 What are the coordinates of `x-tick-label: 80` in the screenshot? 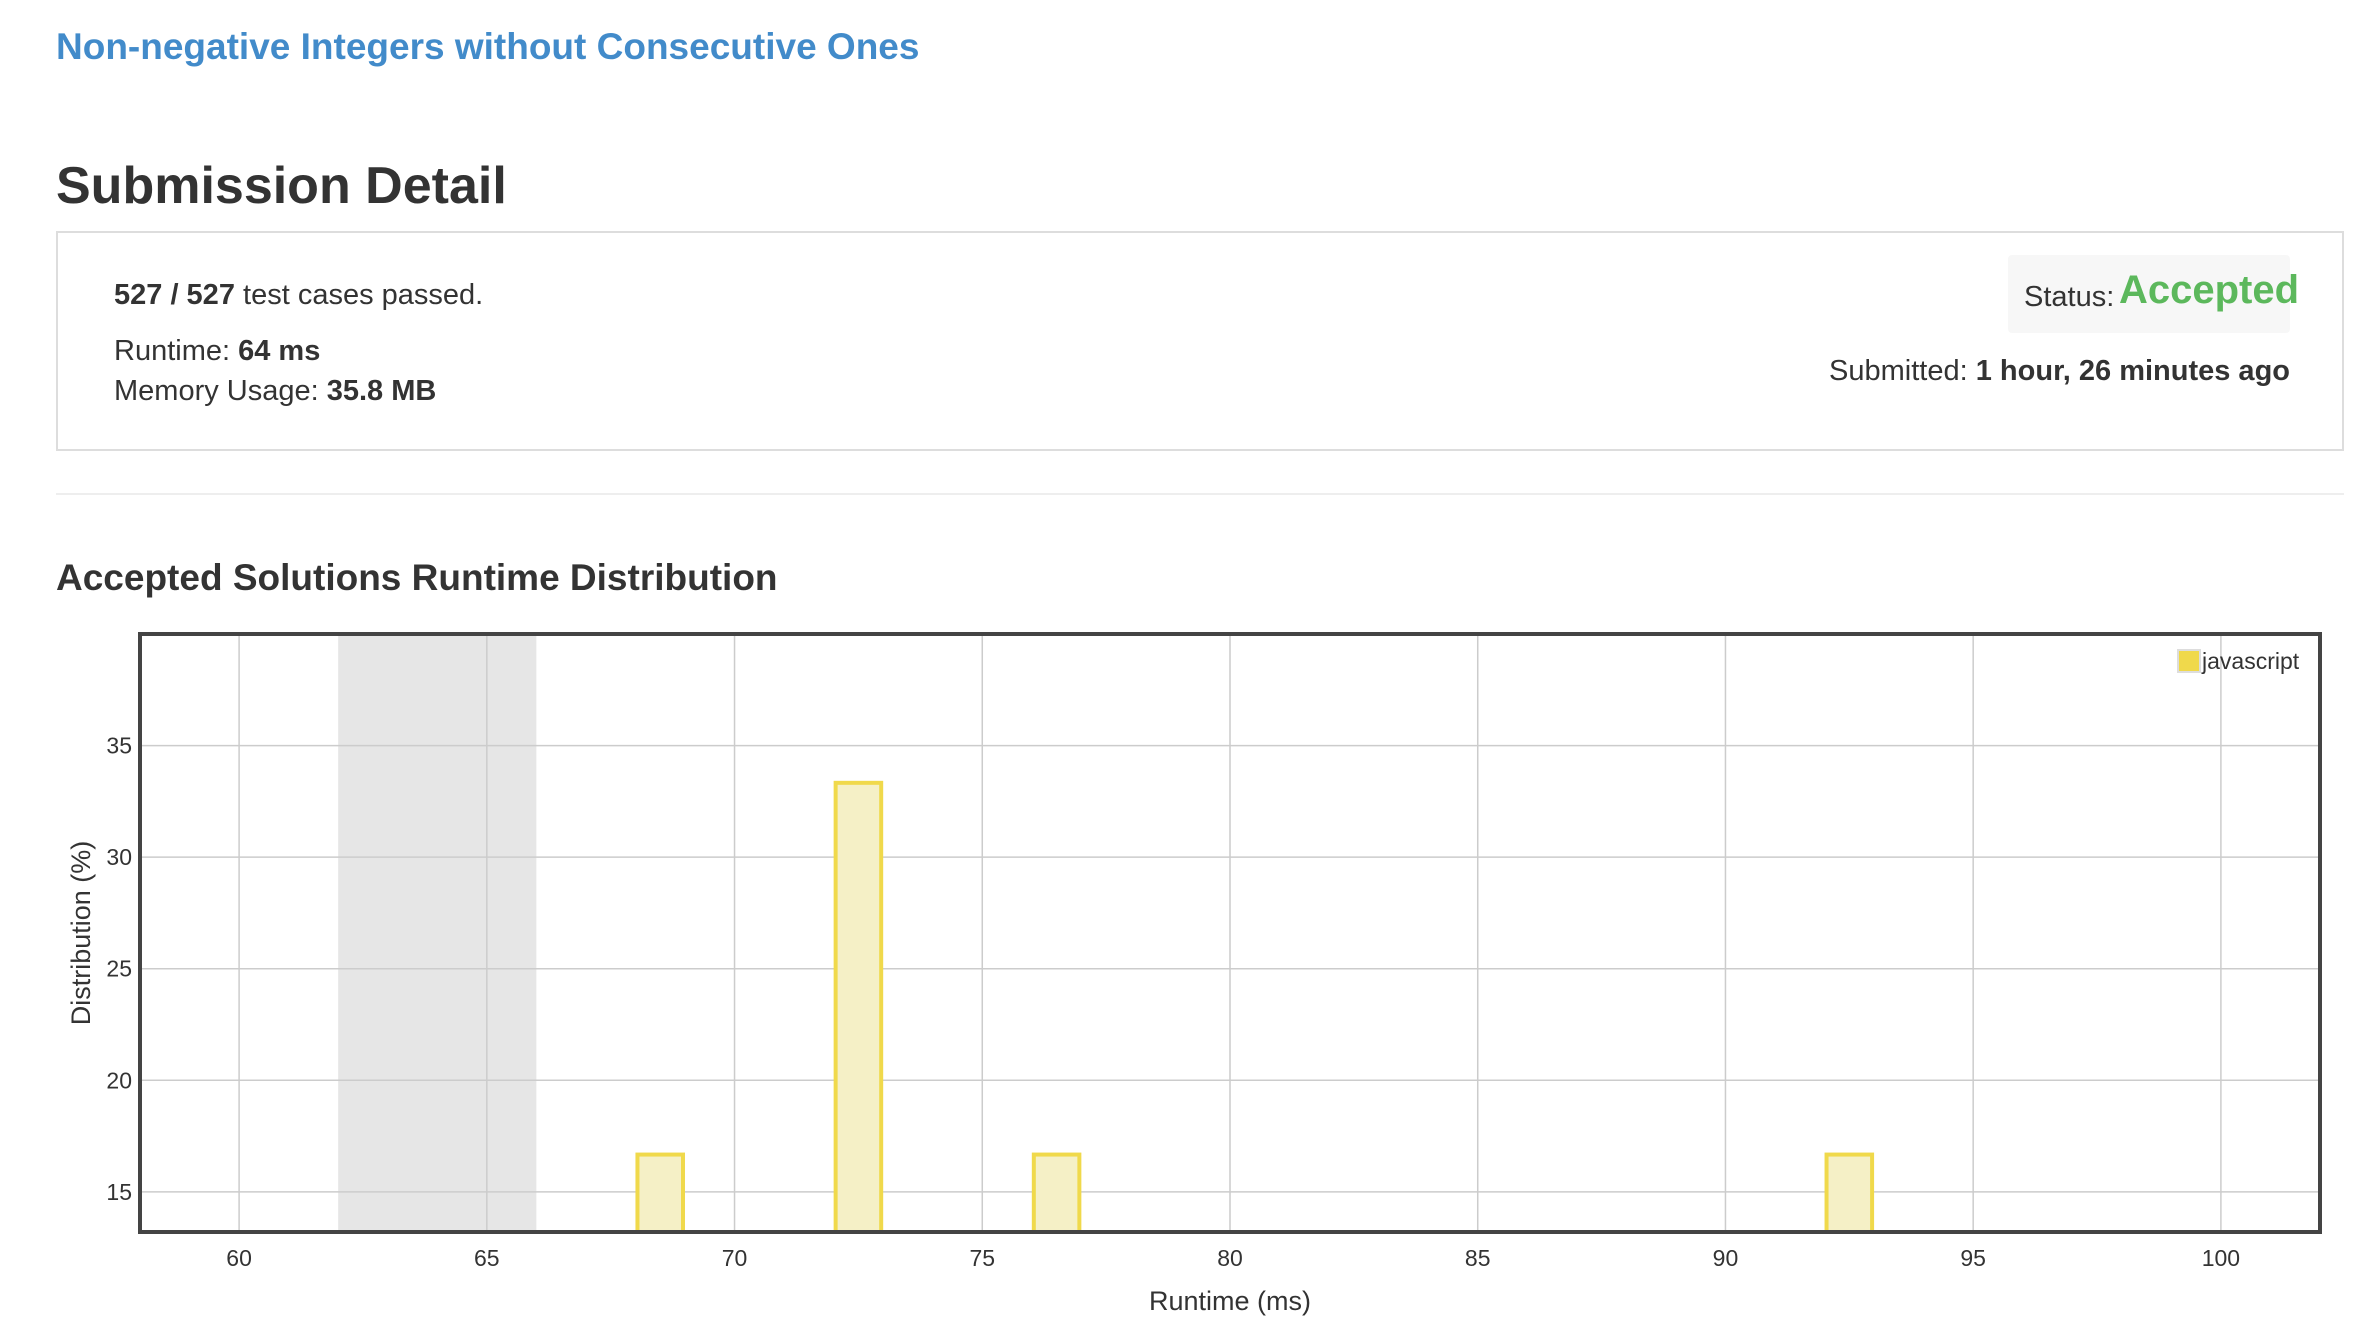 It's located at (1230, 1258).